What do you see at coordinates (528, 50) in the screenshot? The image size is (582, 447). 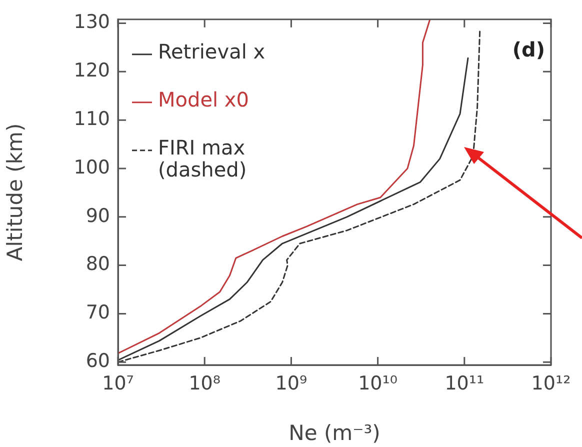 I see `annotation: (d)` at bounding box center [528, 50].